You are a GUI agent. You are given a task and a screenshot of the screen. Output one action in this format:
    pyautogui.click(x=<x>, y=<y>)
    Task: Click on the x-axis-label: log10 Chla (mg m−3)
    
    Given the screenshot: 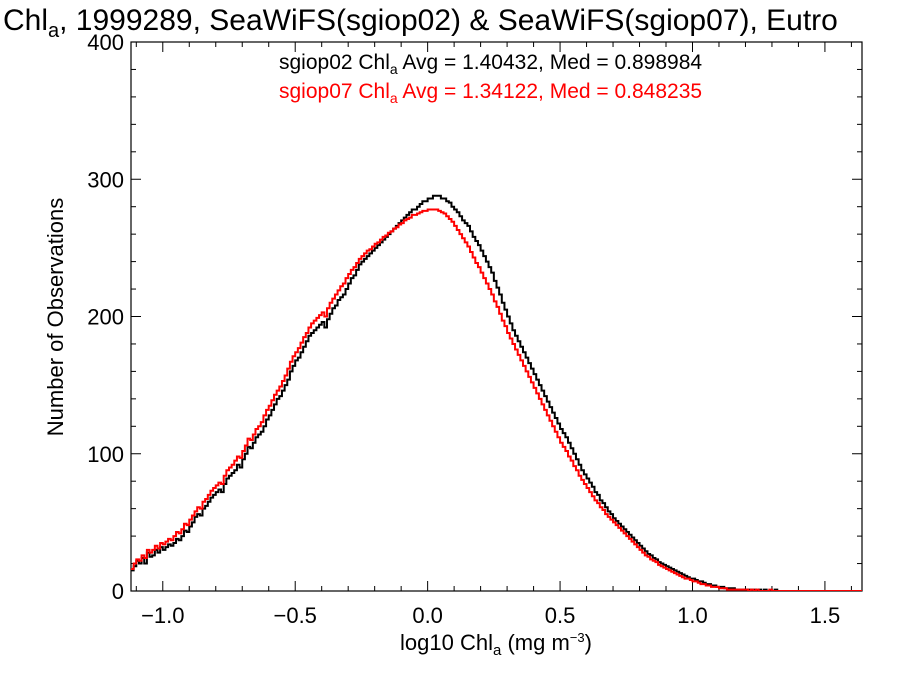 What is the action you would take?
    pyautogui.click(x=496, y=644)
    